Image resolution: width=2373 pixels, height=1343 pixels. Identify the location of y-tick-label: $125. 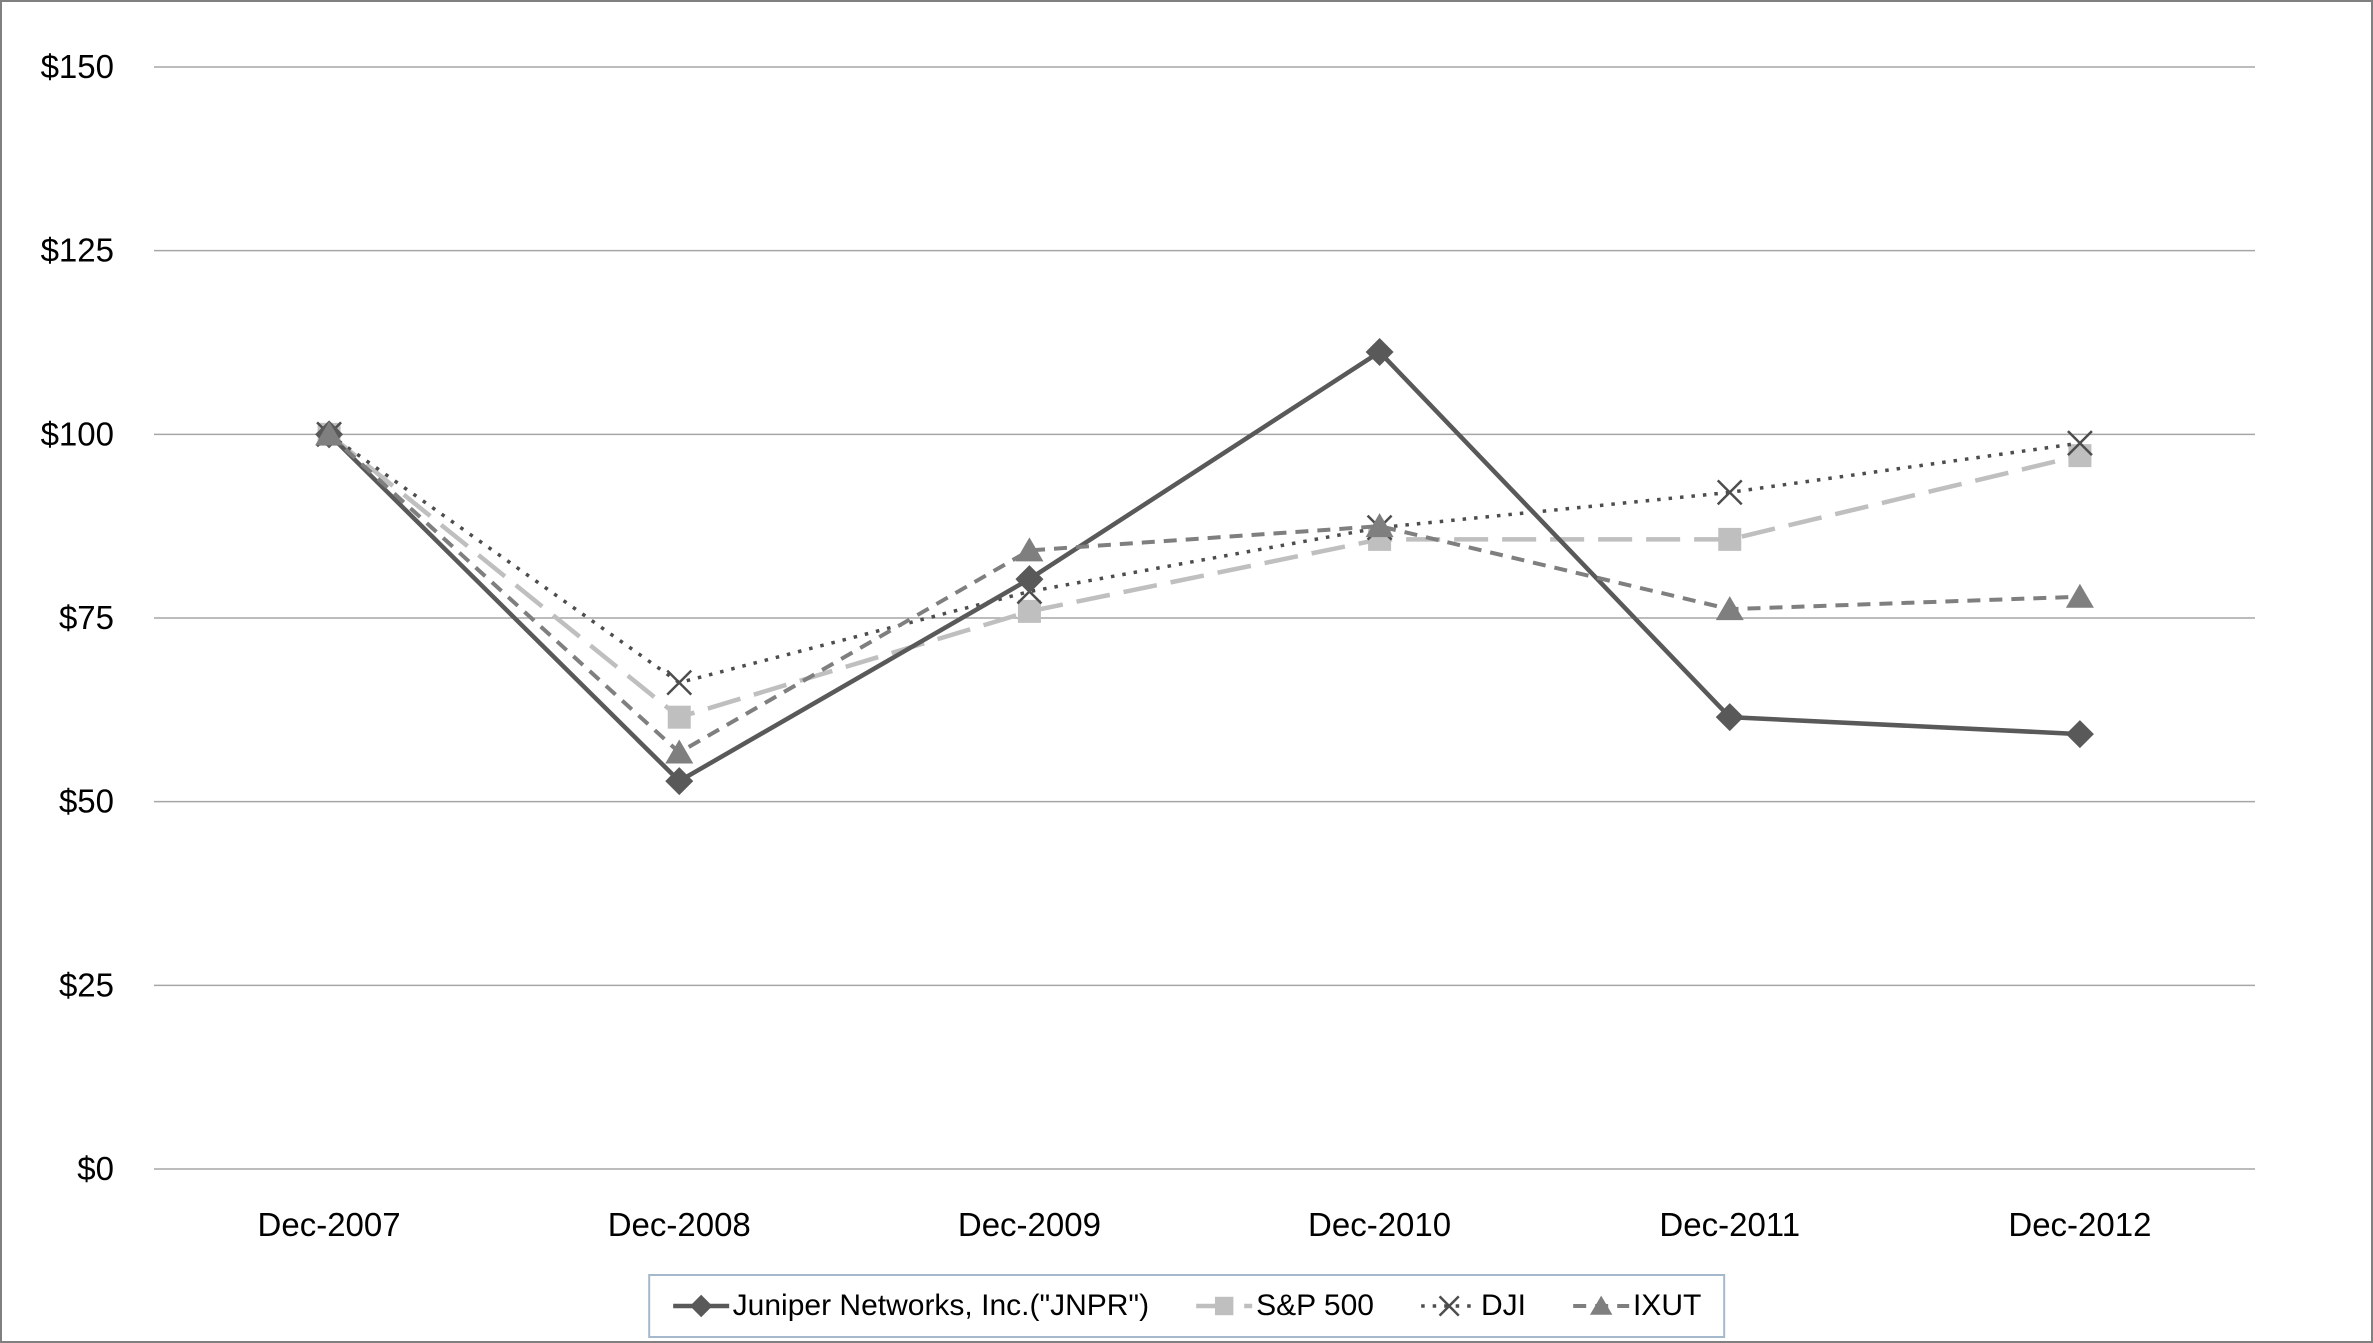
(77, 250).